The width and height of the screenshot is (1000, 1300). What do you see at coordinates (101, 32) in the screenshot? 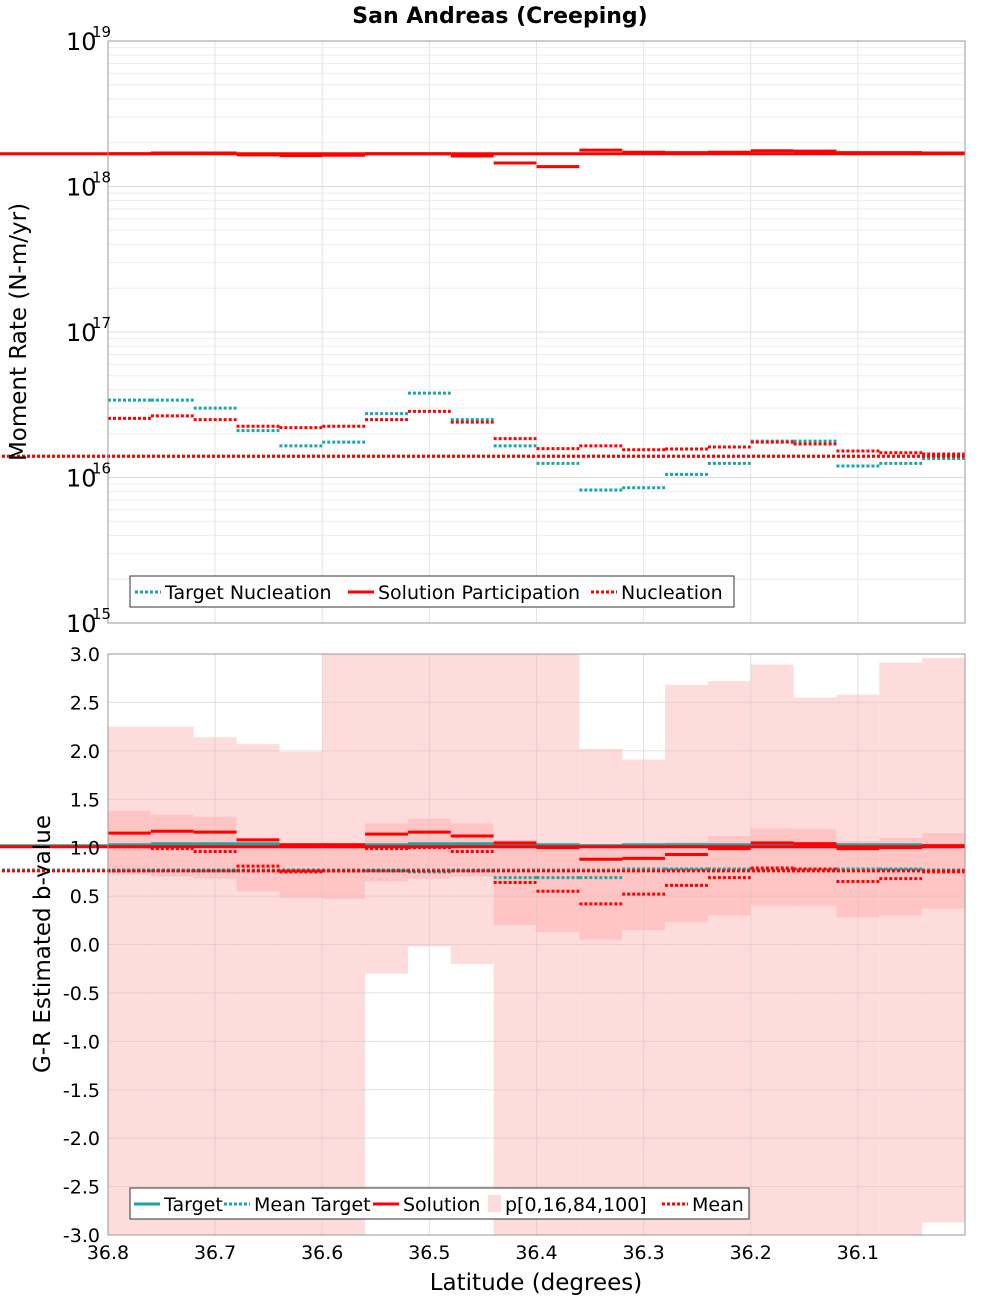
I see `moment-y-tick-exponent: 19` at bounding box center [101, 32].